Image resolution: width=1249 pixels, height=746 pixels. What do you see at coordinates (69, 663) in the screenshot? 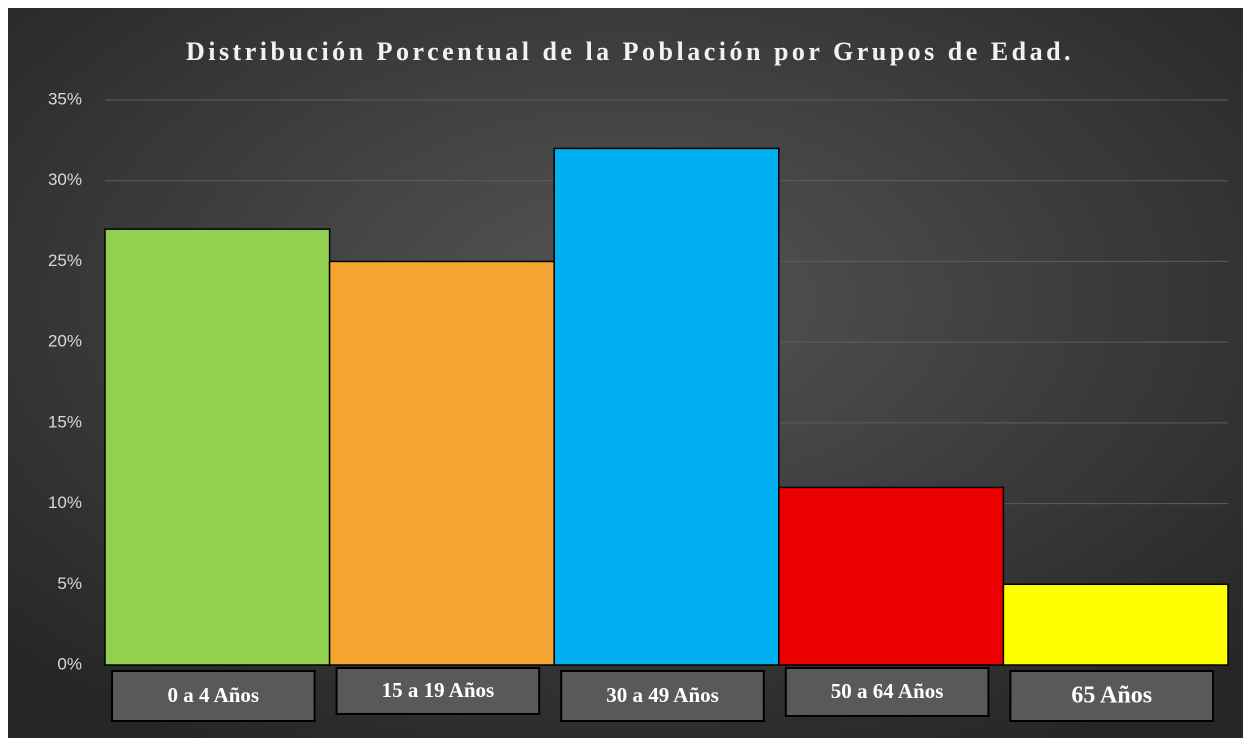
I see `y-tick-label: 0%` at bounding box center [69, 663].